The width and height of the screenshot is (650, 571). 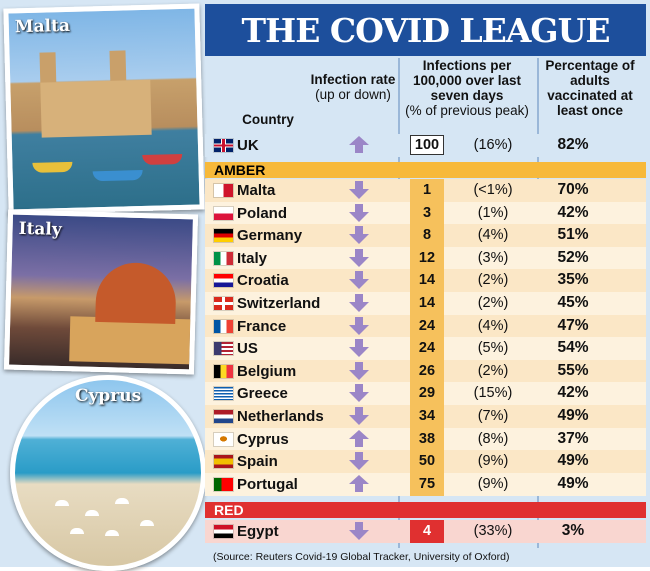 What do you see at coordinates (248, 145) in the screenshot?
I see `country-name: UK` at bounding box center [248, 145].